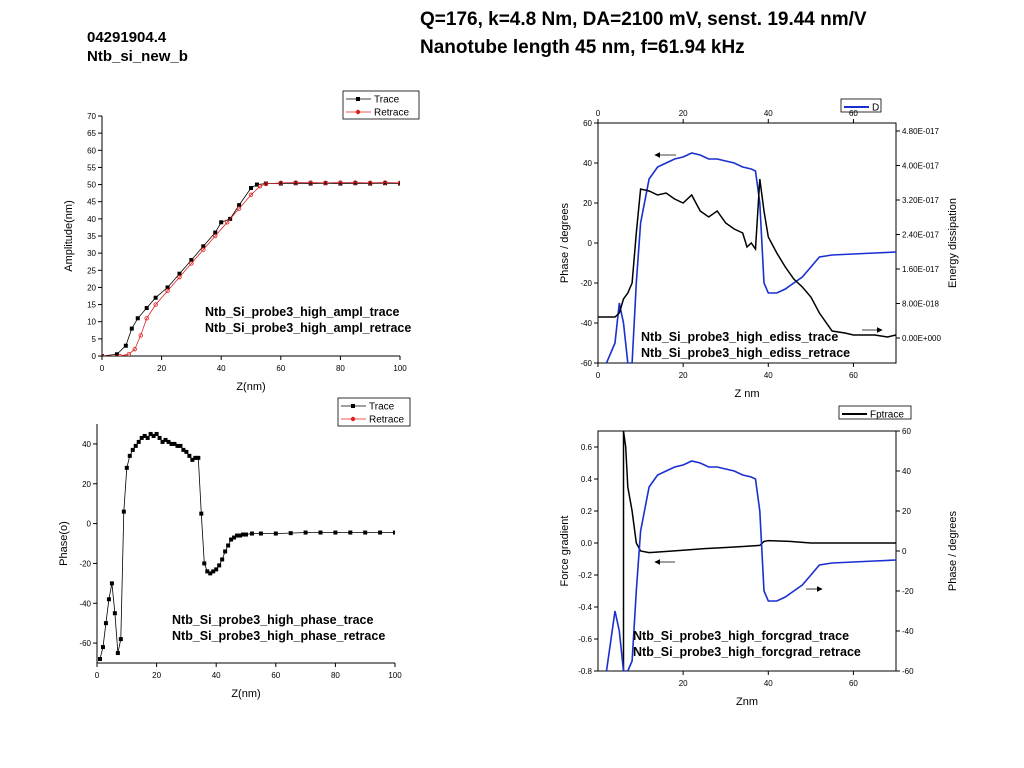 The image size is (1024, 768). Describe the element at coordinates (273, 620) in the screenshot. I see `annotation-label: Ntb_Si_probe3_high_phase_trace` at that location.